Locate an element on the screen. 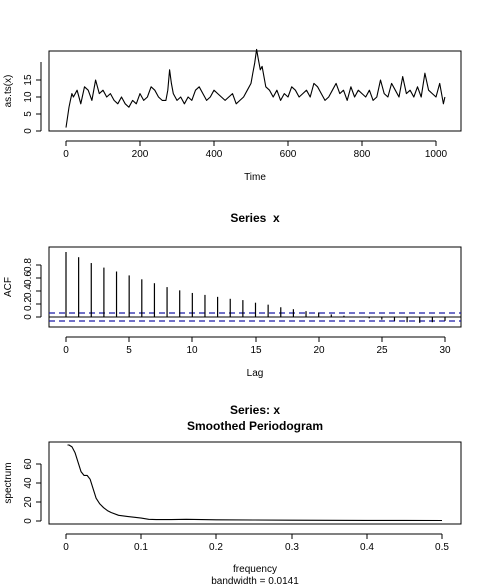 This screenshot has width=486, height=588. spectrum-title: Series: x is located at coordinates (255, 410).